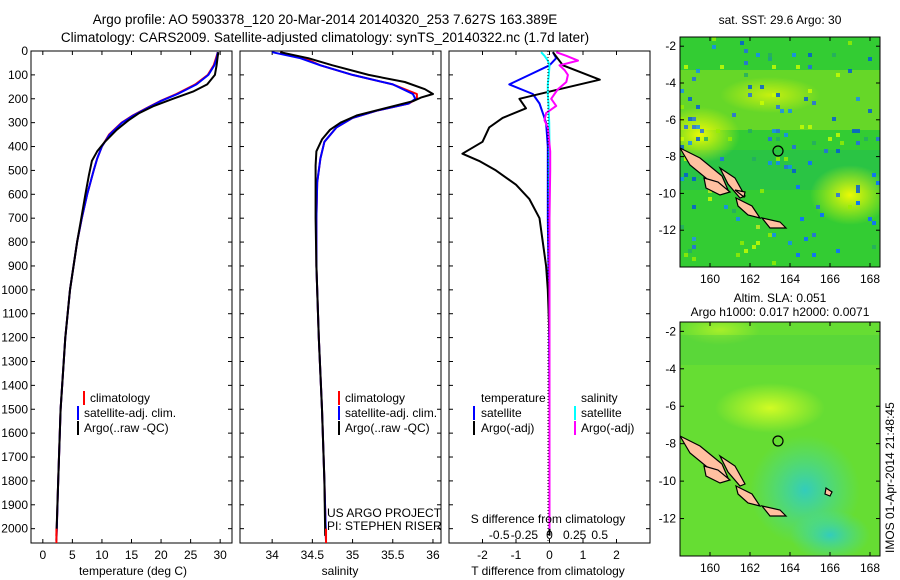 This screenshot has height=580, width=900. I want to click on project-annotation-line-1: US ARGO PROJECT, so click(384, 513).